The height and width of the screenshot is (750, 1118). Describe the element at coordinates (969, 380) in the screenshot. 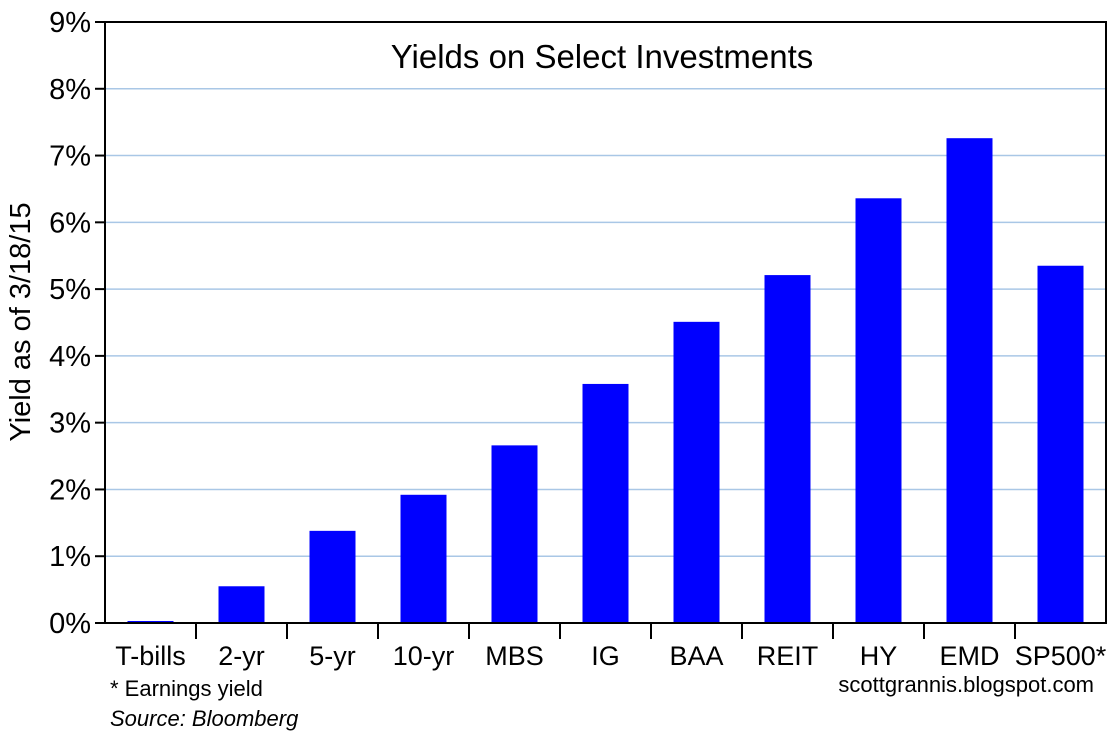

I see `bar-emd` at that location.